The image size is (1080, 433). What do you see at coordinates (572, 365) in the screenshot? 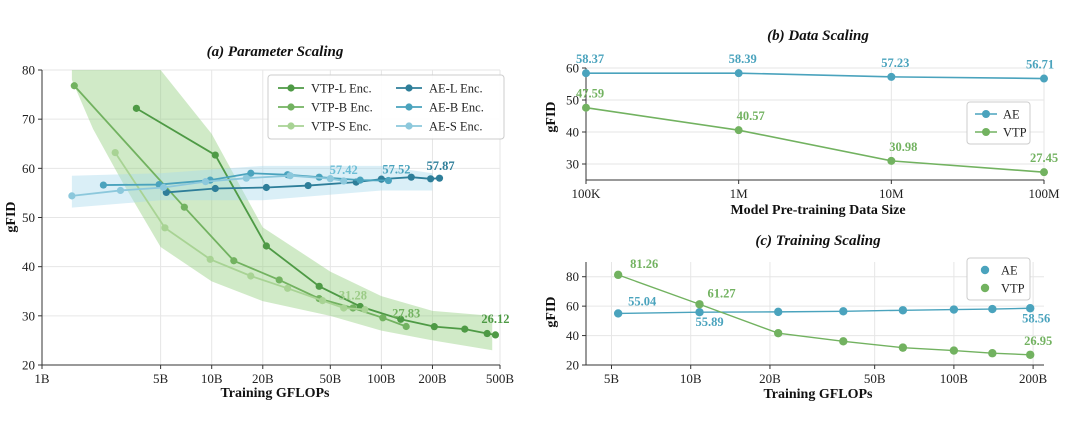
I see `c-ytick-label: 20` at bounding box center [572, 365].